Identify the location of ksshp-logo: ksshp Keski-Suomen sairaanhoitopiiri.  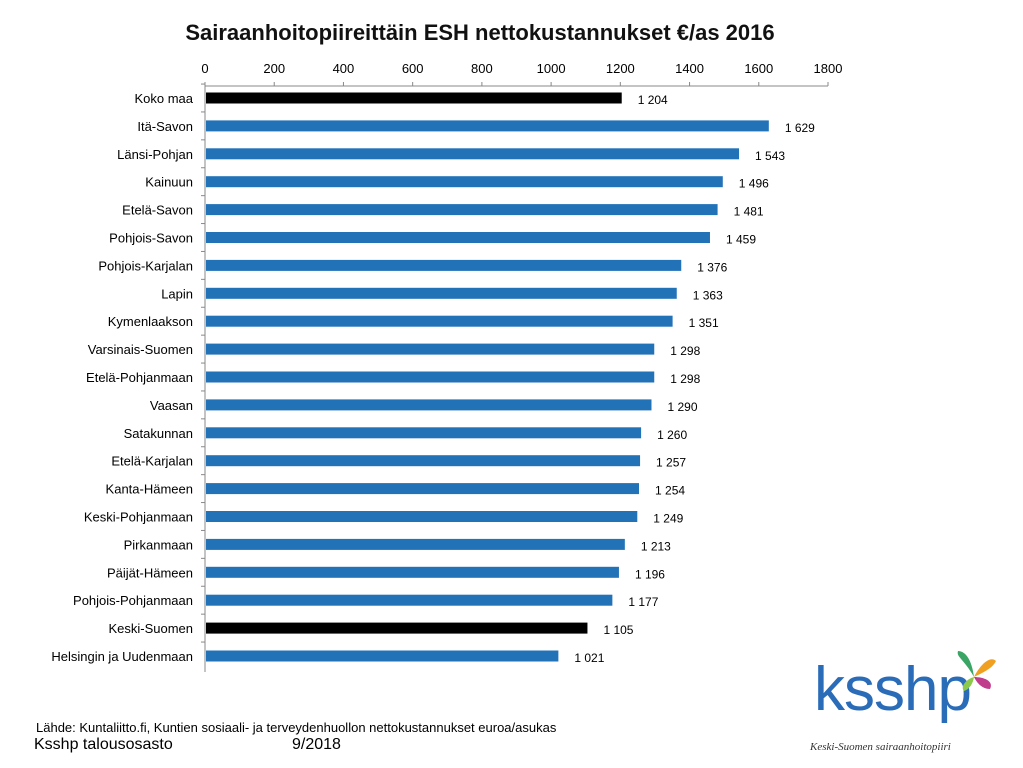
(905, 702).